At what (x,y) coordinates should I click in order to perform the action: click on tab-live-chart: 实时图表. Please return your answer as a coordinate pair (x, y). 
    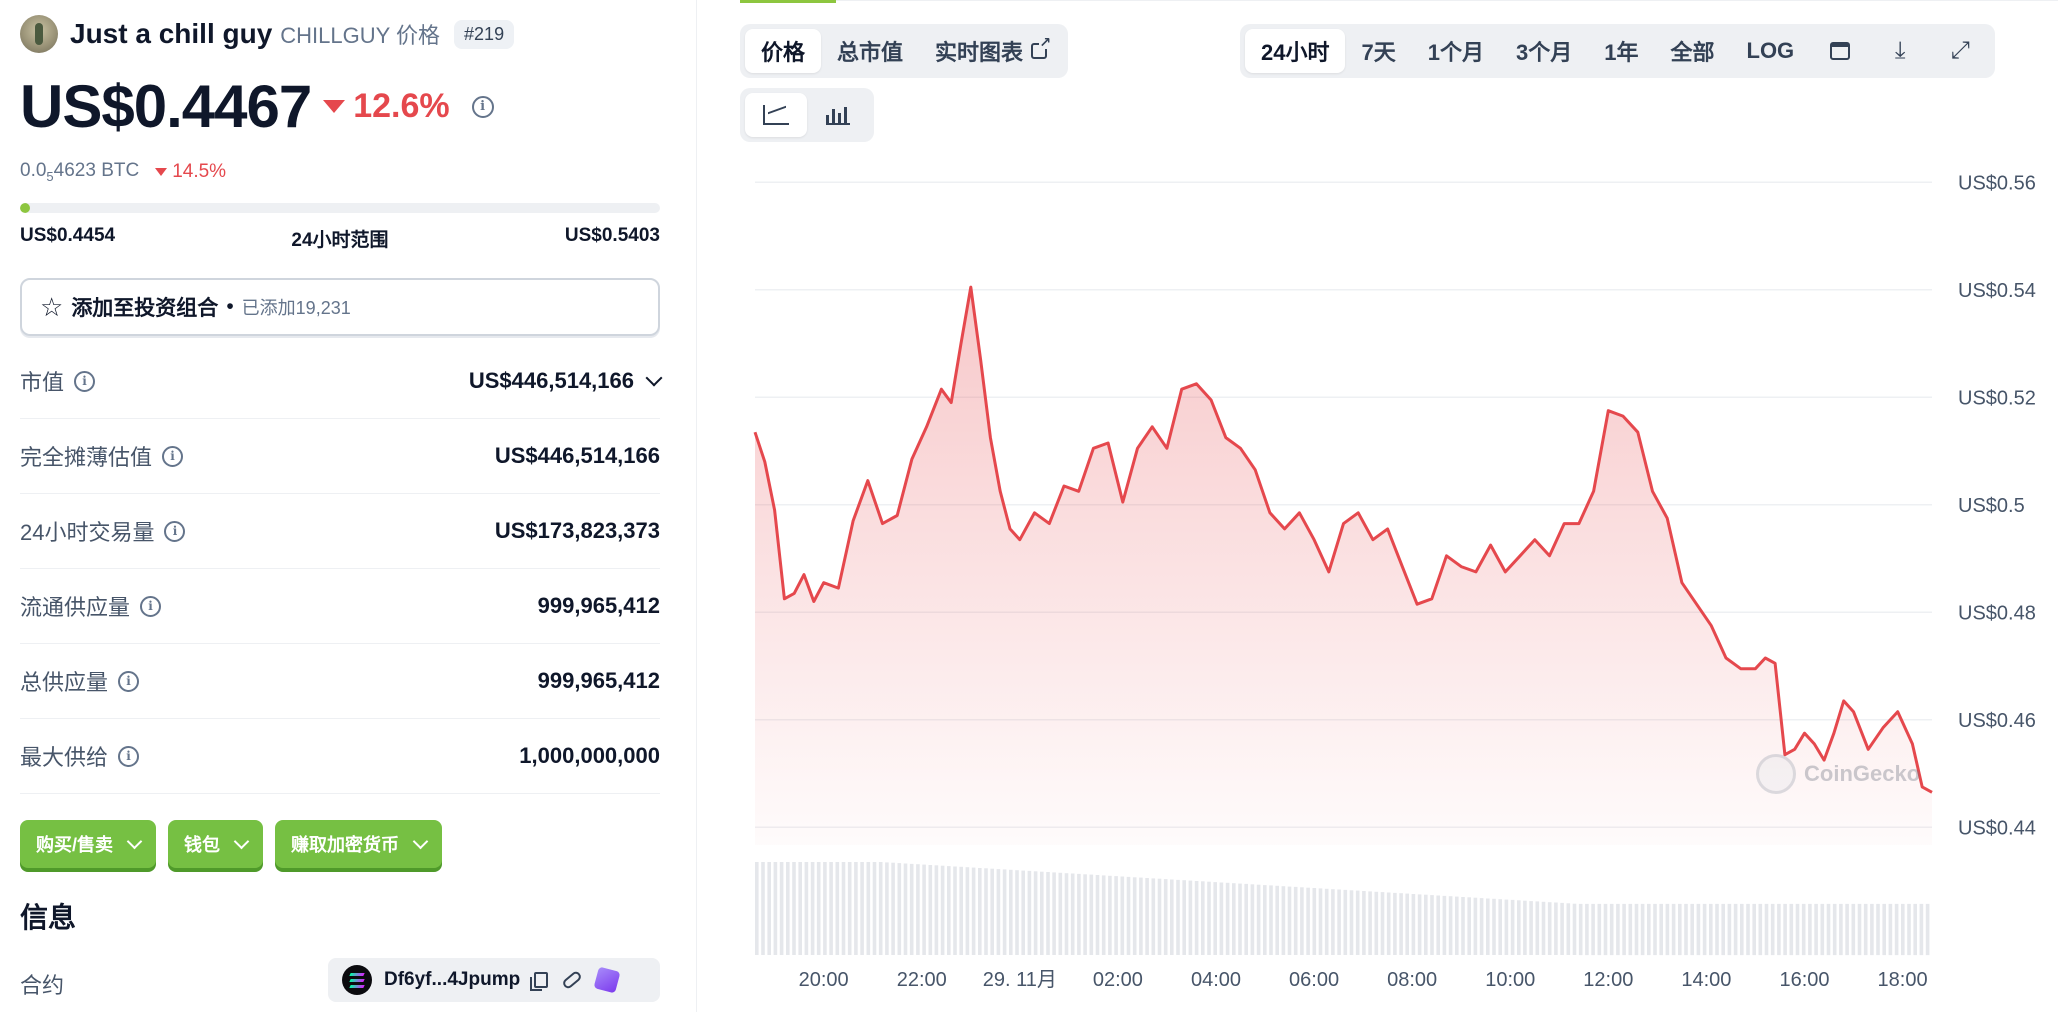
    Looking at the image, I should click on (991, 51).